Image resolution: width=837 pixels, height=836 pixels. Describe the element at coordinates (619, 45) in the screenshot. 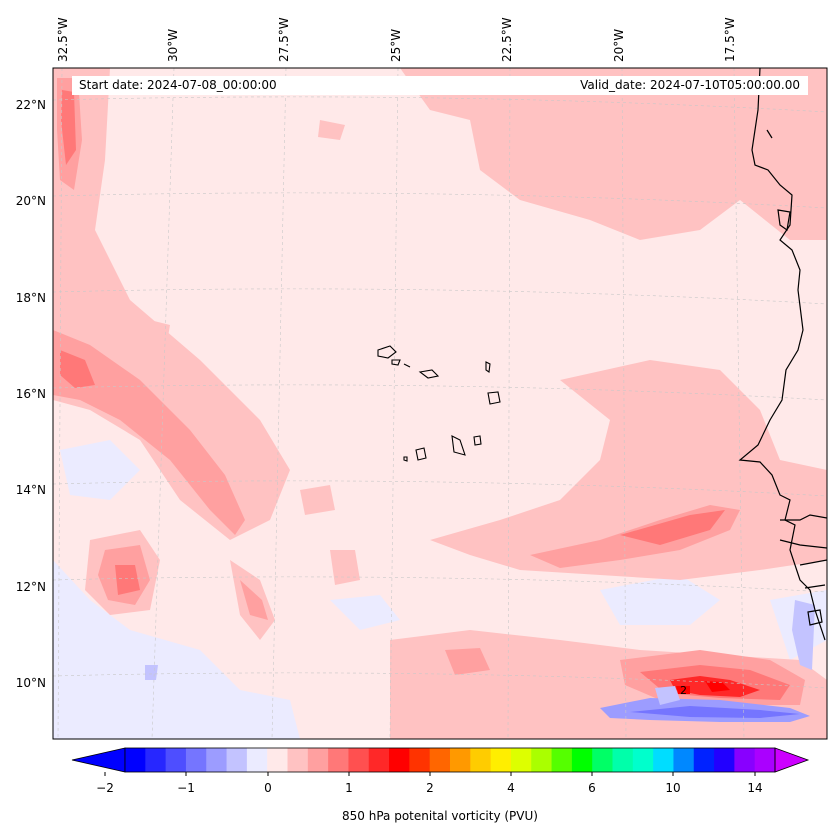

I see `lon-label-20W: 20°W` at that location.